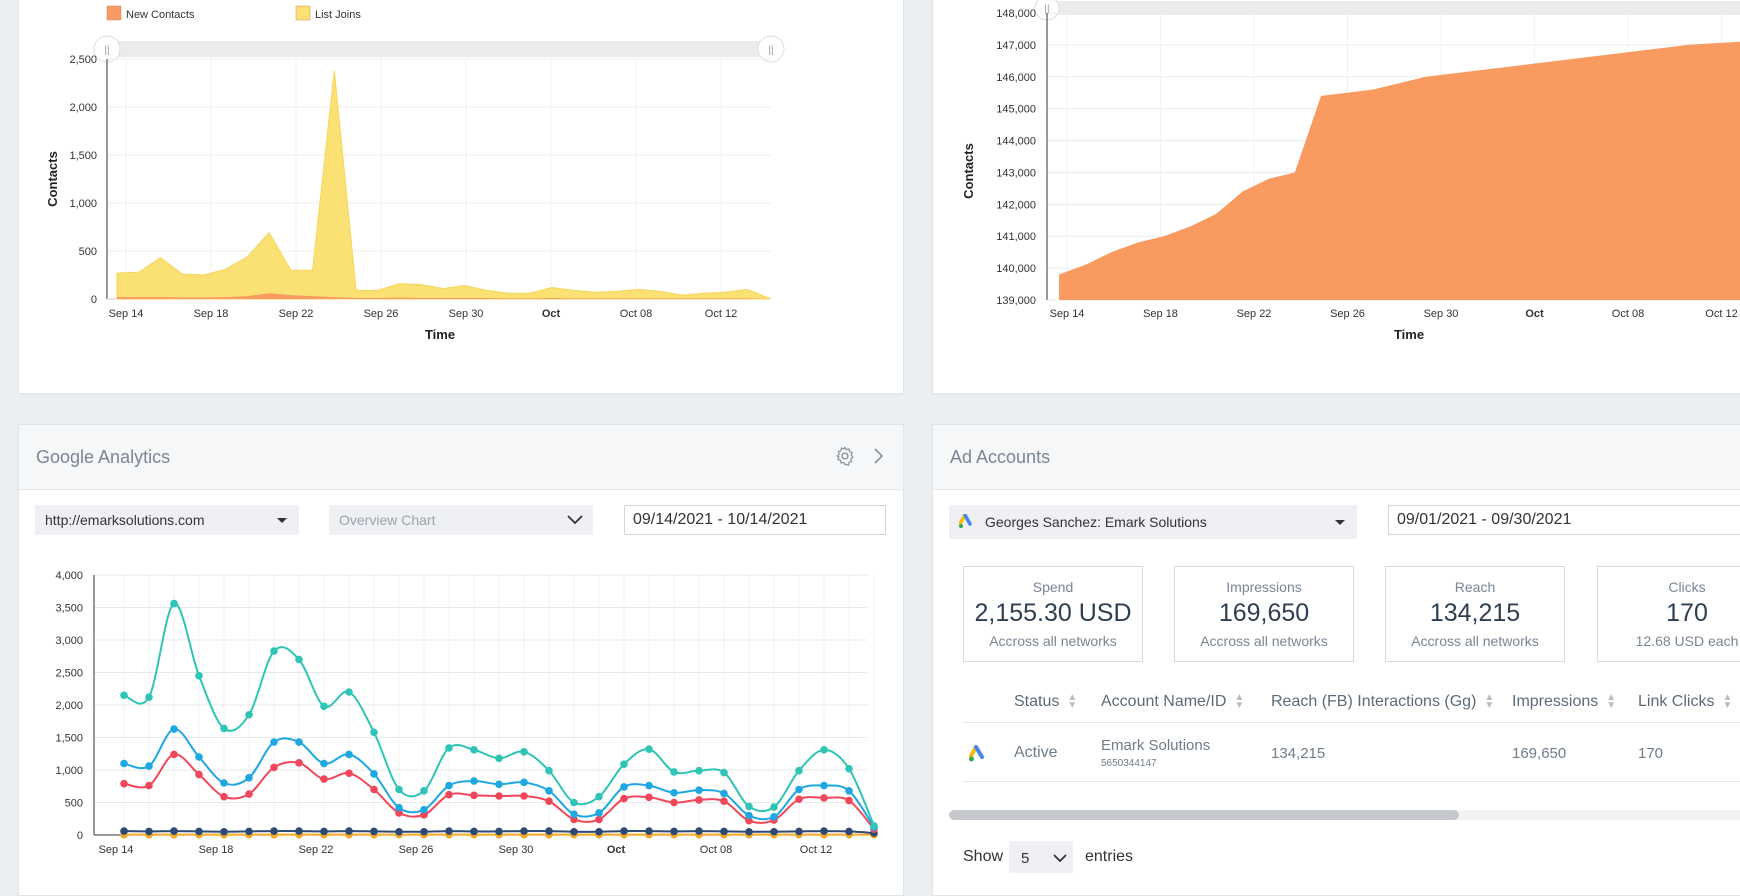 The image size is (1740, 896). I want to click on column-header-reach: Reach (FB) Interactions (Gg) ▲ ▼, so click(1382, 701).